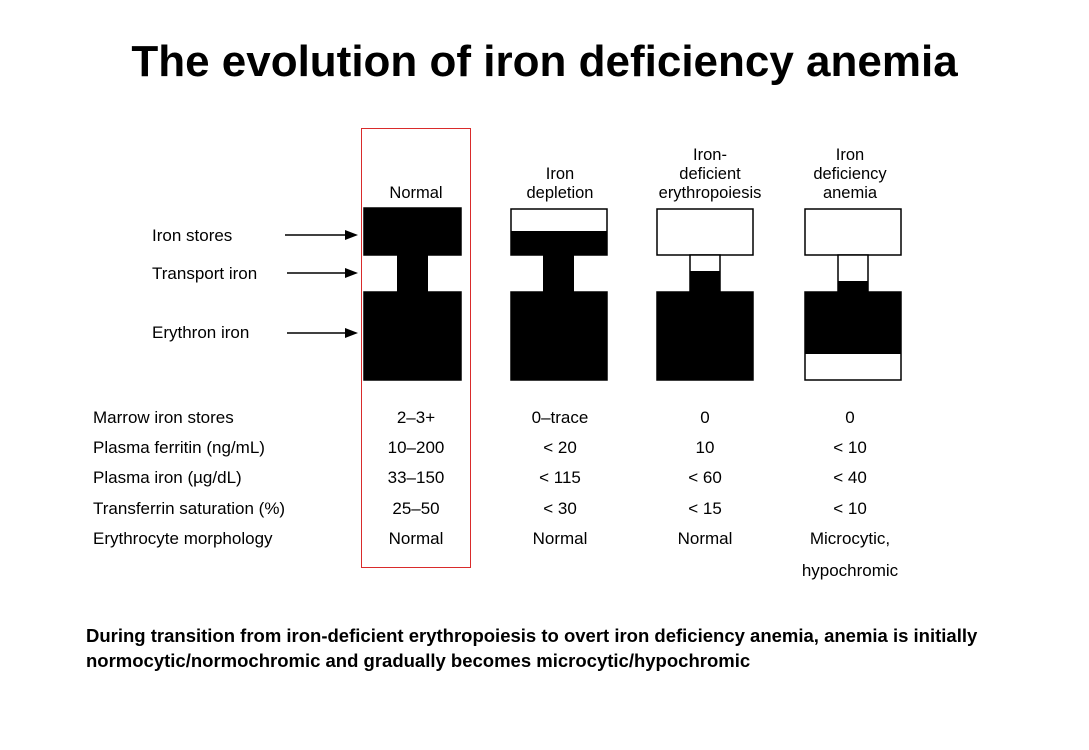 This screenshot has width=1089, height=750. What do you see at coordinates (705, 232) in the screenshot?
I see `ide-stores-block` at bounding box center [705, 232].